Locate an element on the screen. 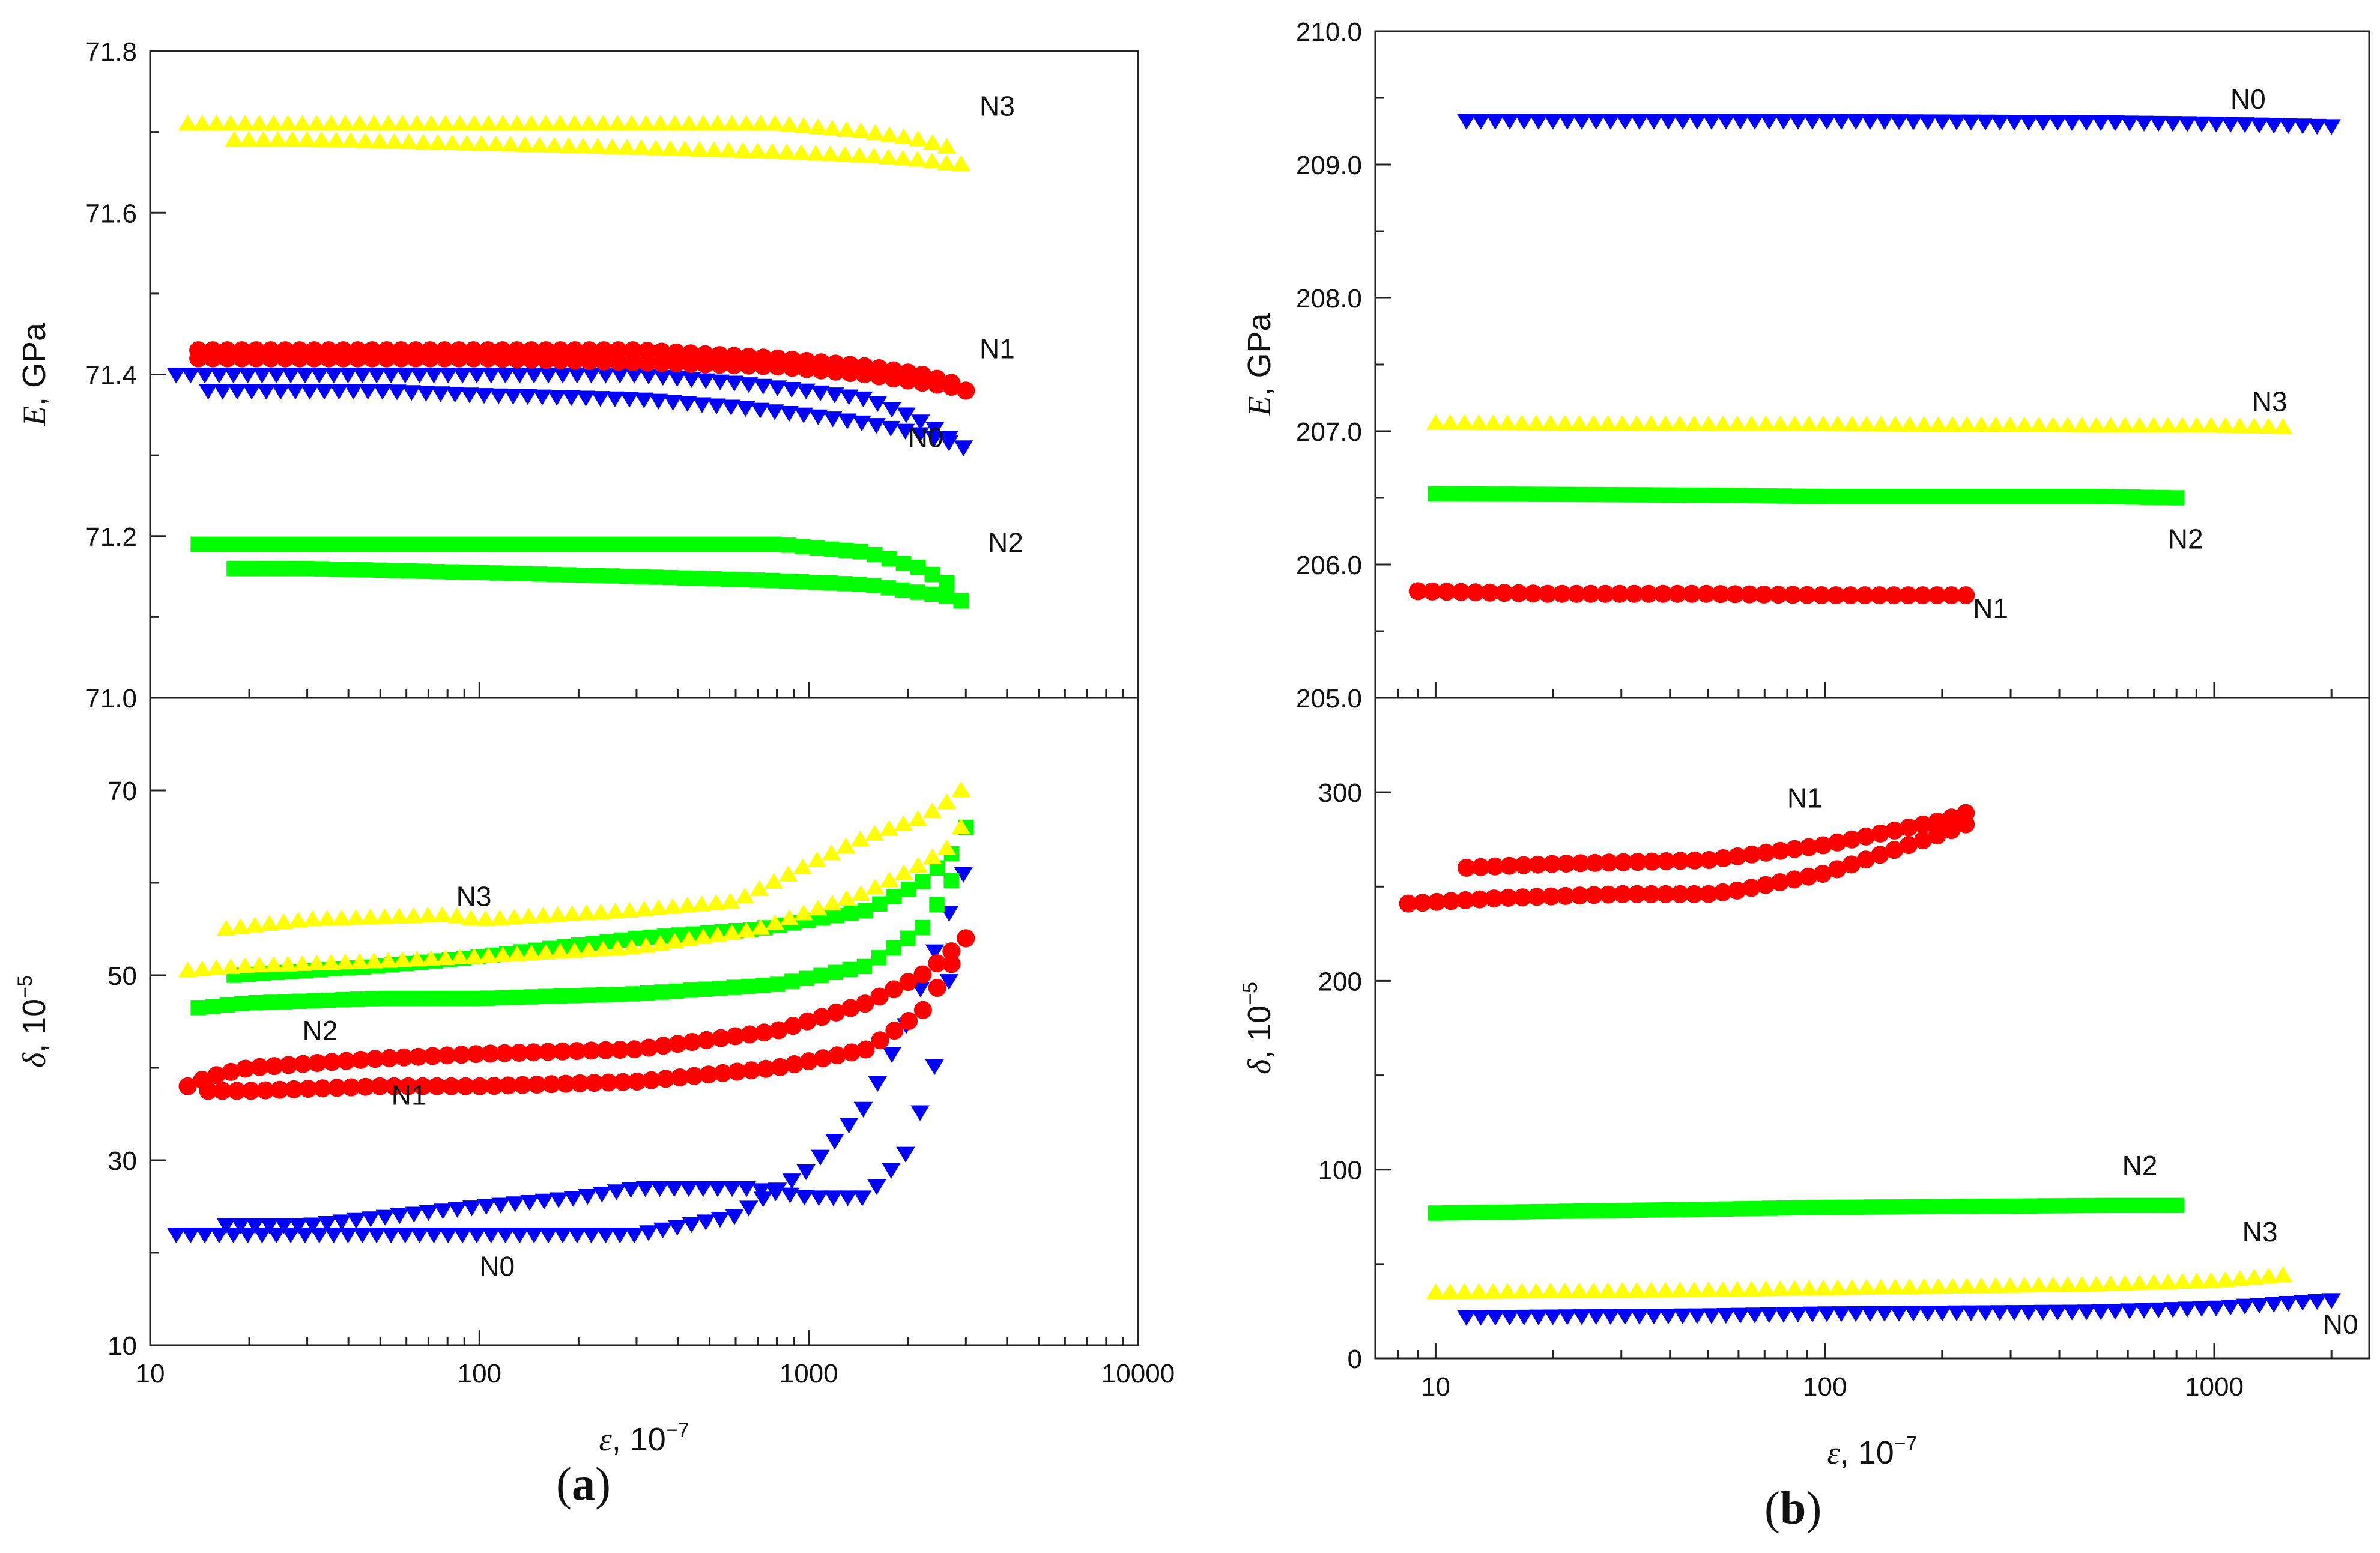  y-tick-label: 300 is located at coordinates (1340, 793).